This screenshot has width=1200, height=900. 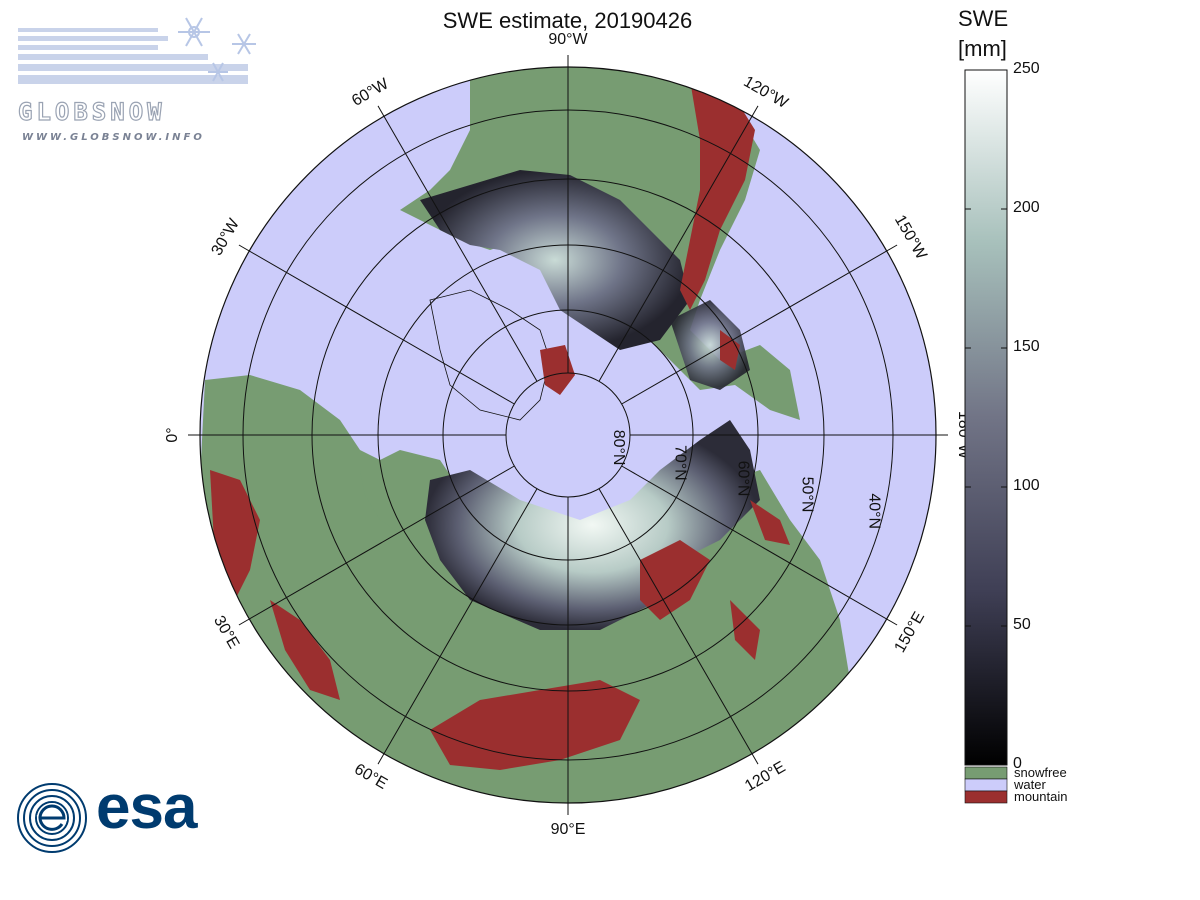 I want to click on longitude-label: 60°W, so click(x=370, y=92).